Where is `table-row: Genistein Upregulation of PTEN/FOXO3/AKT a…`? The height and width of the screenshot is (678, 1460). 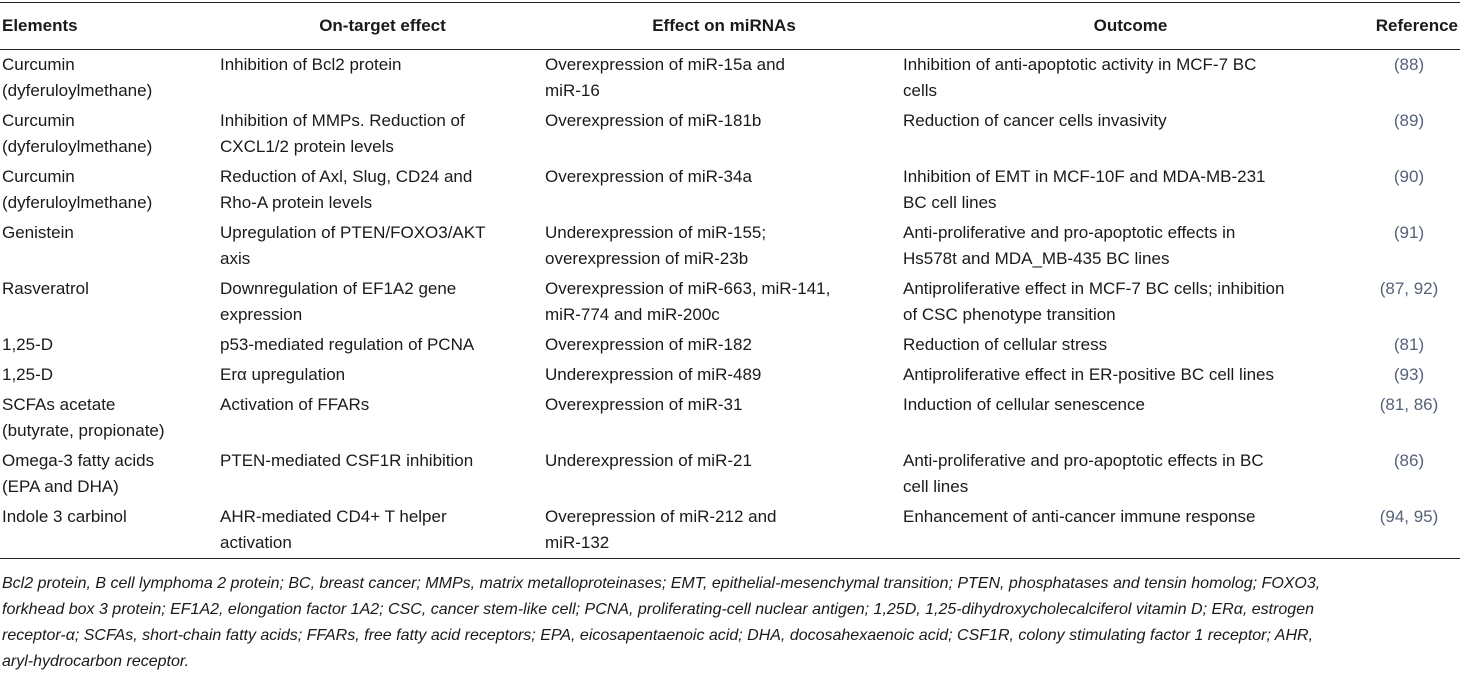 table-row: Genistein Upregulation of PTEN/FOXO3/AKT a… is located at coordinates (730, 246).